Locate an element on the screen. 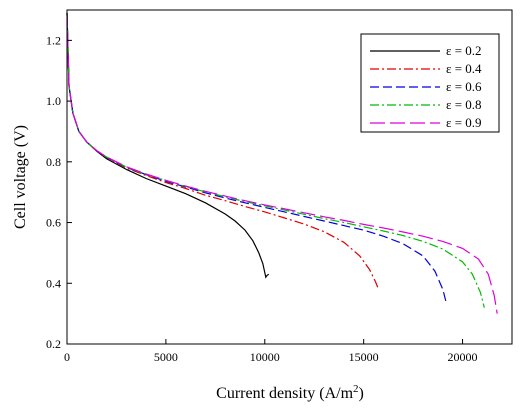  x-tick-label: 0 is located at coordinates (67, 357).